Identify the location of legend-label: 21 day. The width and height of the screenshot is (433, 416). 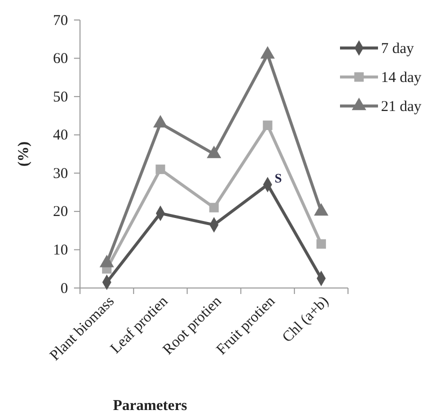
(401, 107).